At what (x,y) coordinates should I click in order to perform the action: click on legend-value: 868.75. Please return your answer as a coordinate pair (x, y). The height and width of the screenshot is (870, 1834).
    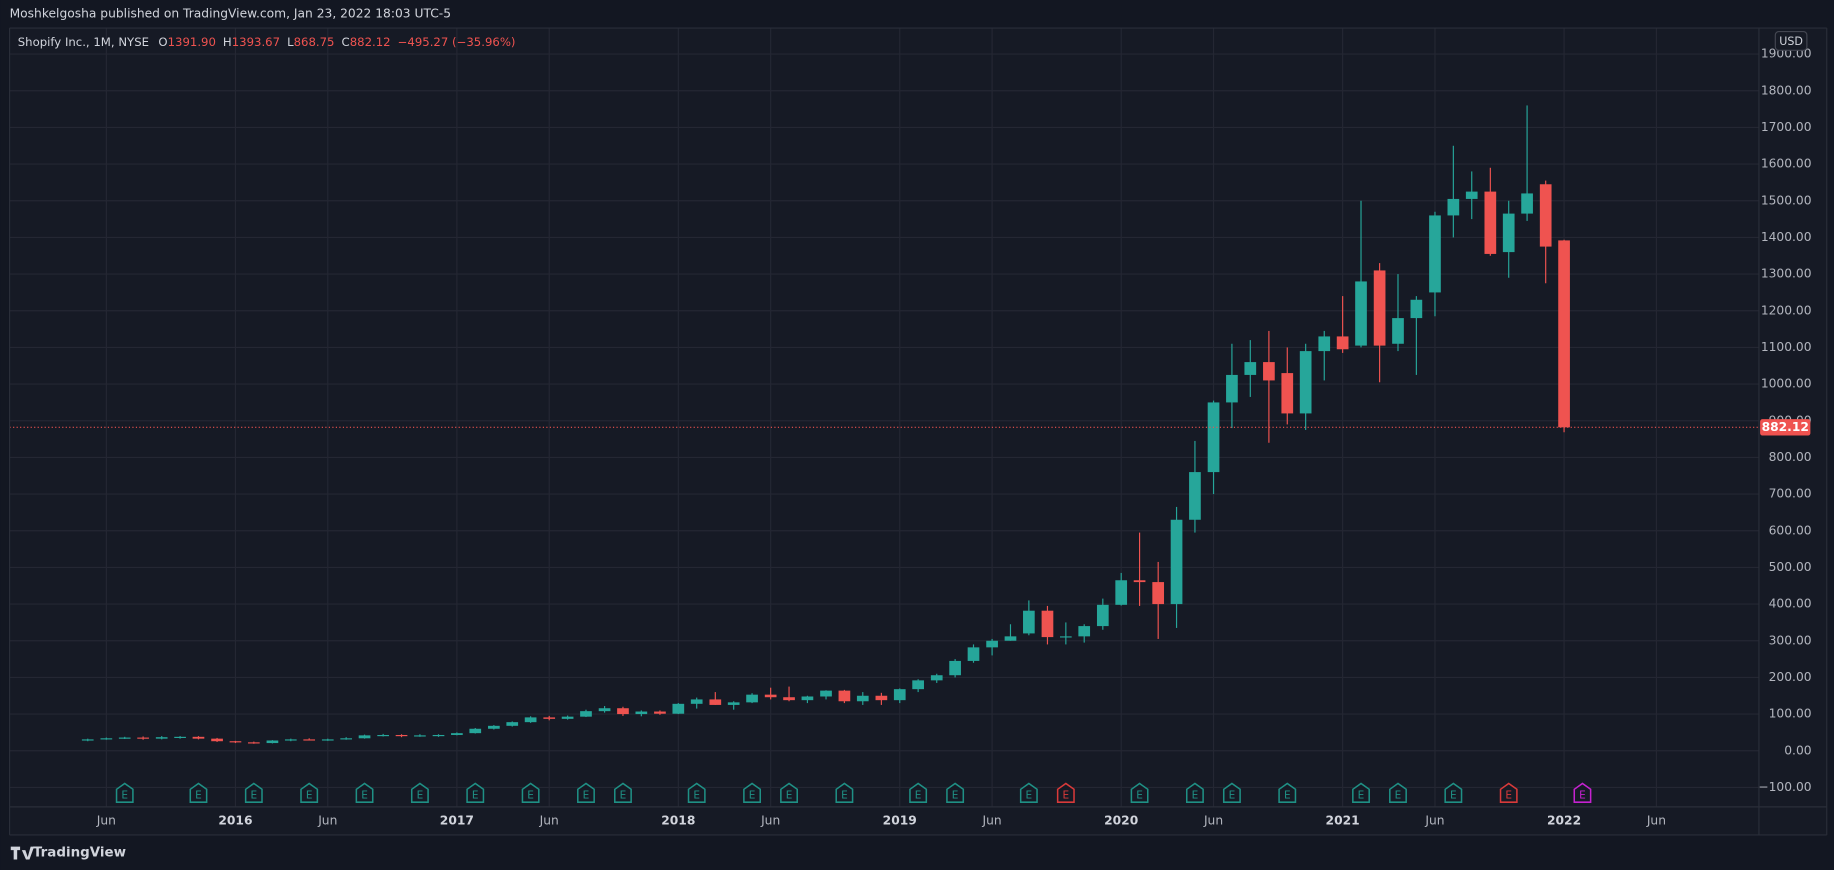
    Looking at the image, I should click on (314, 42).